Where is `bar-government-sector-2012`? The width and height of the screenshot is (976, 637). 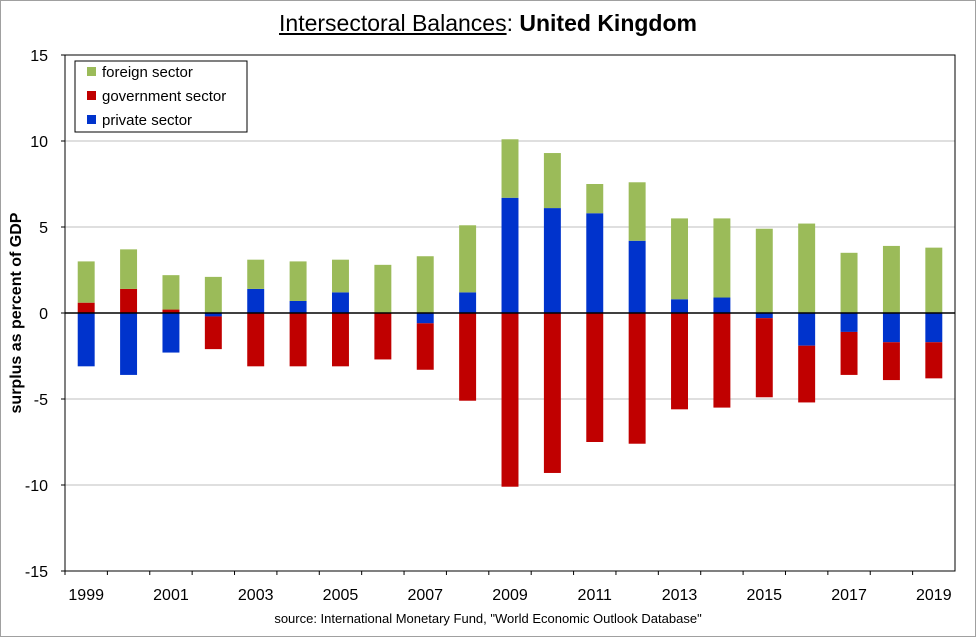
bar-government-sector-2012 is located at coordinates (637, 378).